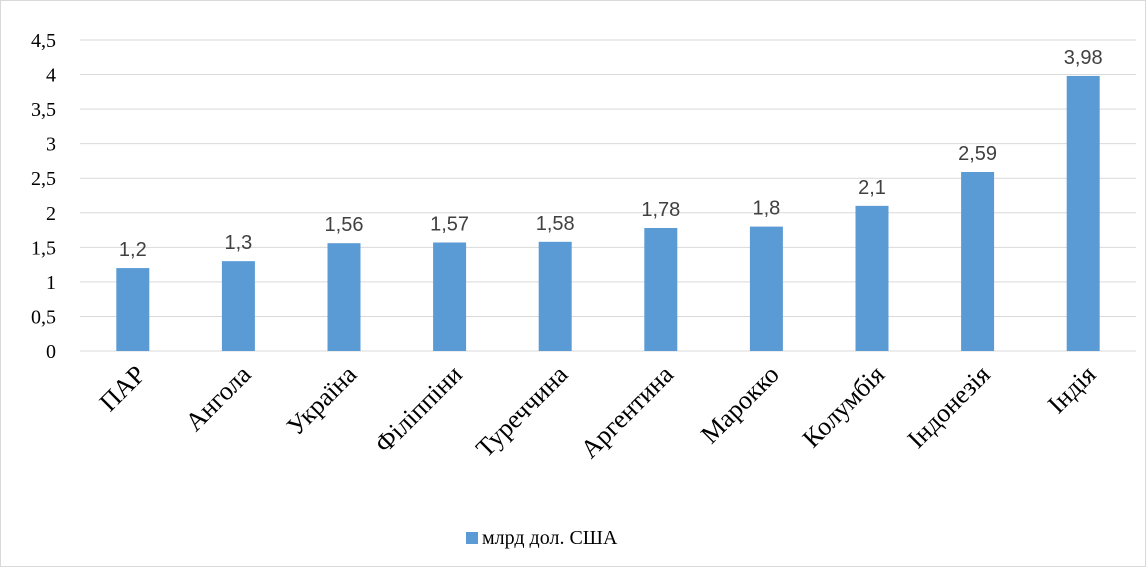 The height and width of the screenshot is (567, 1146). What do you see at coordinates (43, 248) in the screenshot?
I see `y-tick-label: 1,5` at bounding box center [43, 248].